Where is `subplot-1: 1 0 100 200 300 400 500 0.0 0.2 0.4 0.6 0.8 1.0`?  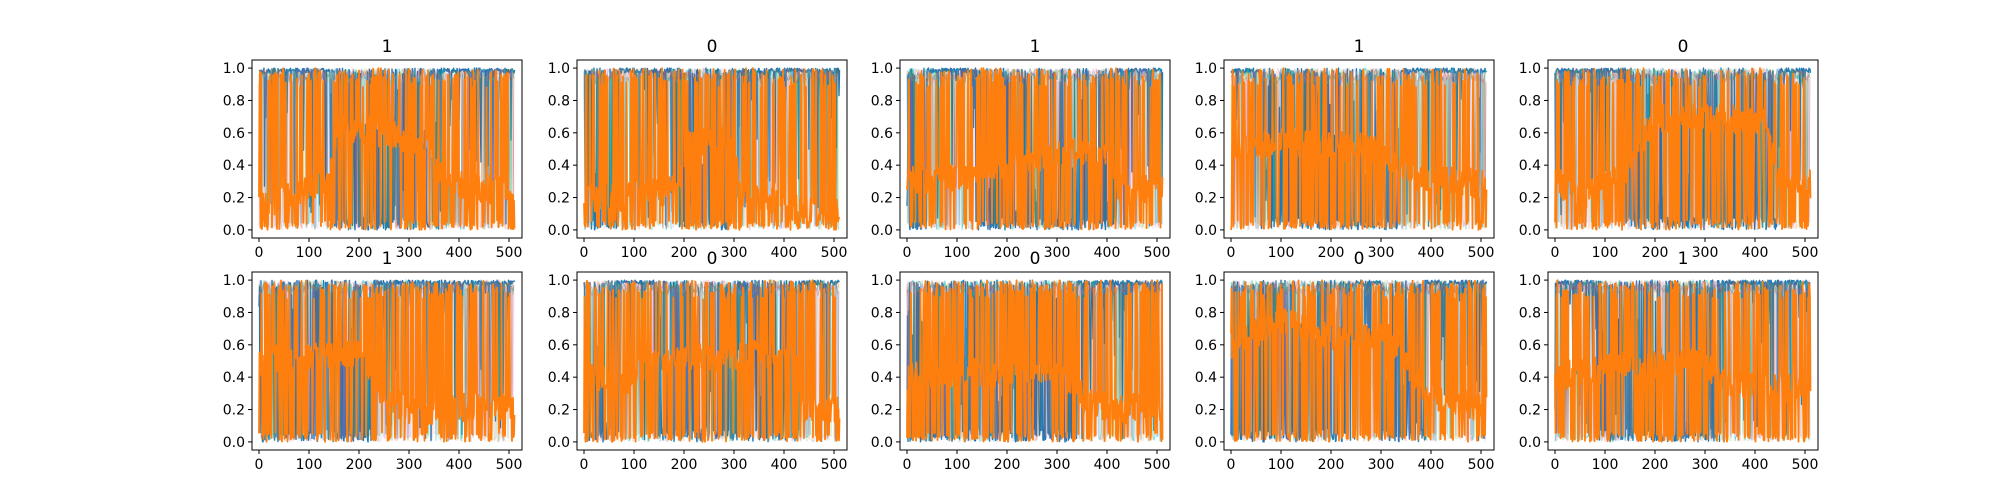 subplot-1: 1 0 100 200 300 400 500 0.0 0.2 0.4 0.6 0.8 1.0 is located at coordinates (373, 149).